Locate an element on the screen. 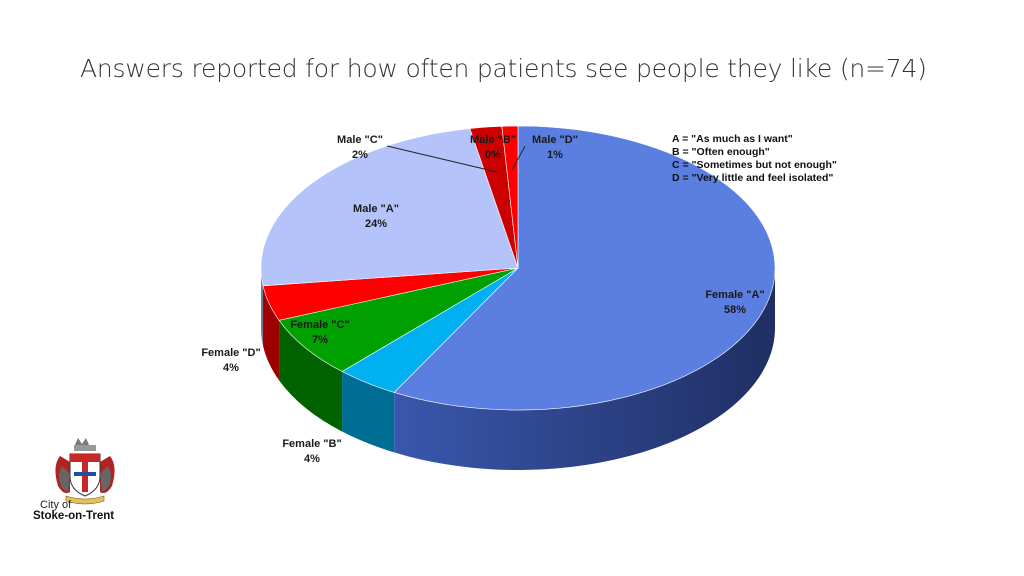 Image resolution: width=1024 pixels, height=576 pixels. legend-item-d: D = "Very little and feel isolated" is located at coordinates (753, 178).